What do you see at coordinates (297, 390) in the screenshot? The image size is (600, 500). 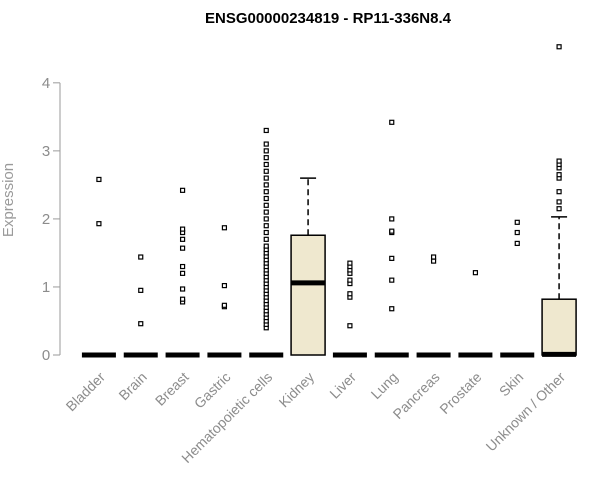 I see `x-tick-label: Kidney` at bounding box center [297, 390].